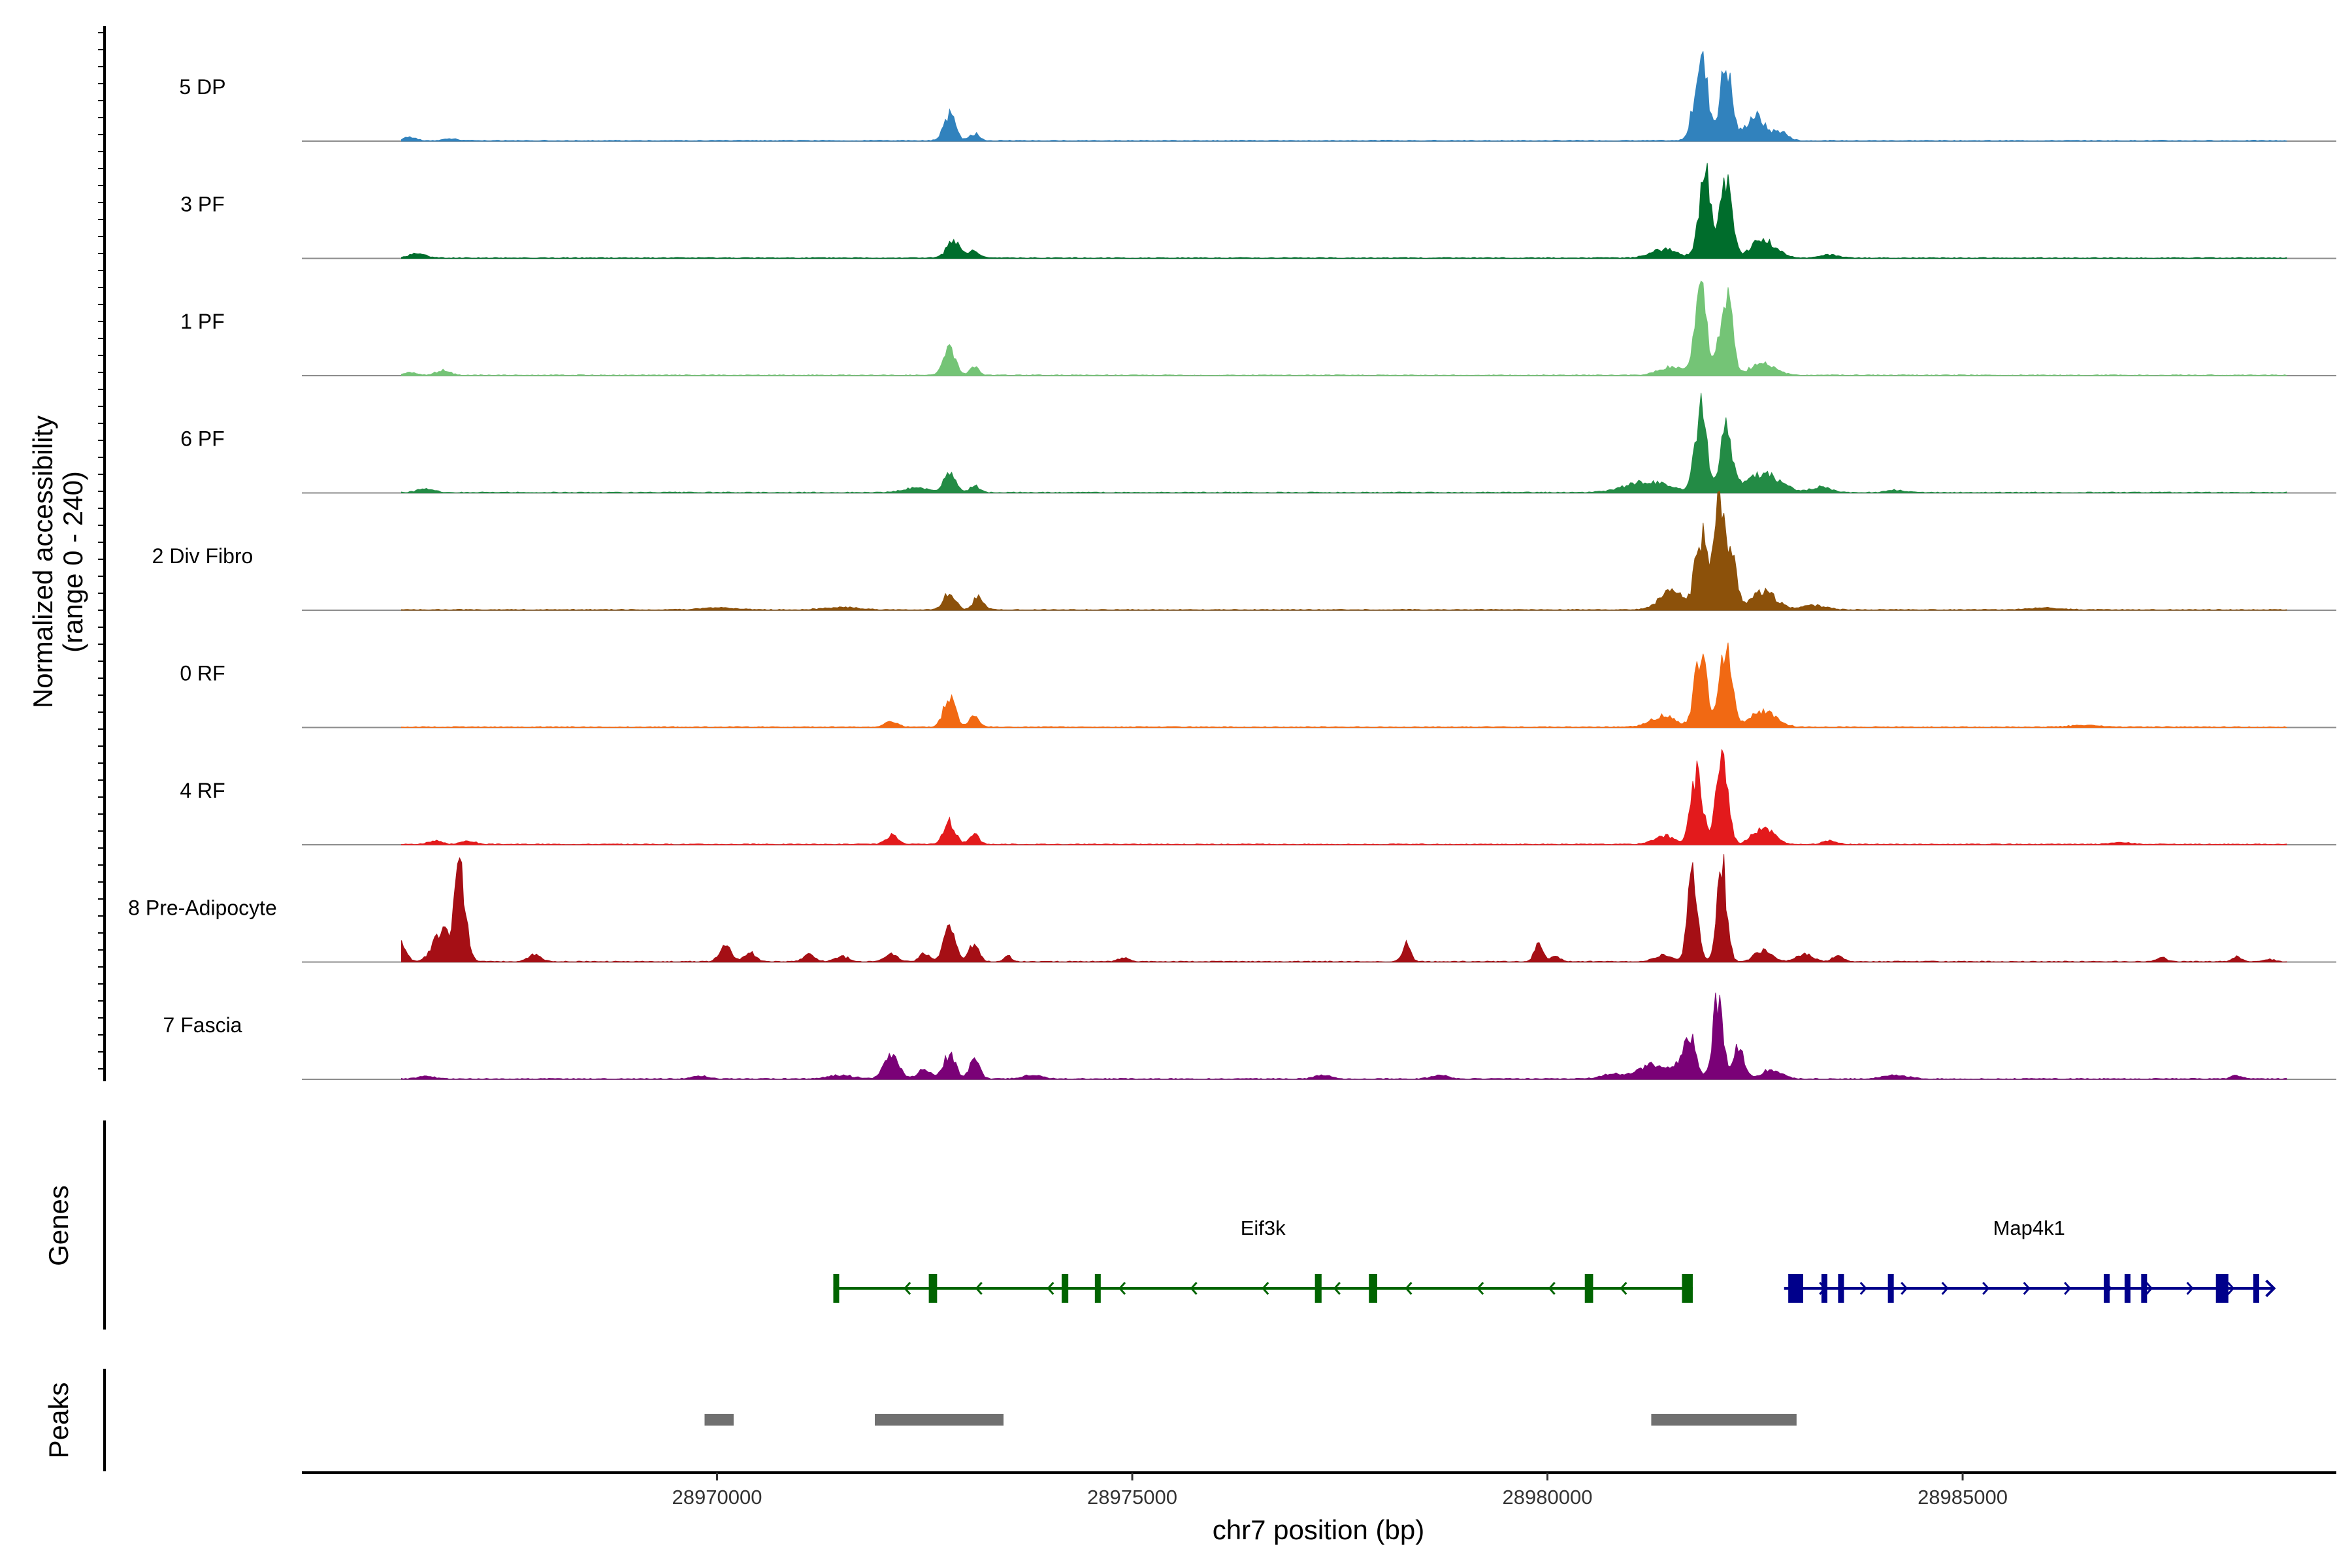 This screenshot has width=2352, height=1568. Describe the element at coordinates (58, 1225) in the screenshot. I see `genes-panel-label: Genes` at that location.